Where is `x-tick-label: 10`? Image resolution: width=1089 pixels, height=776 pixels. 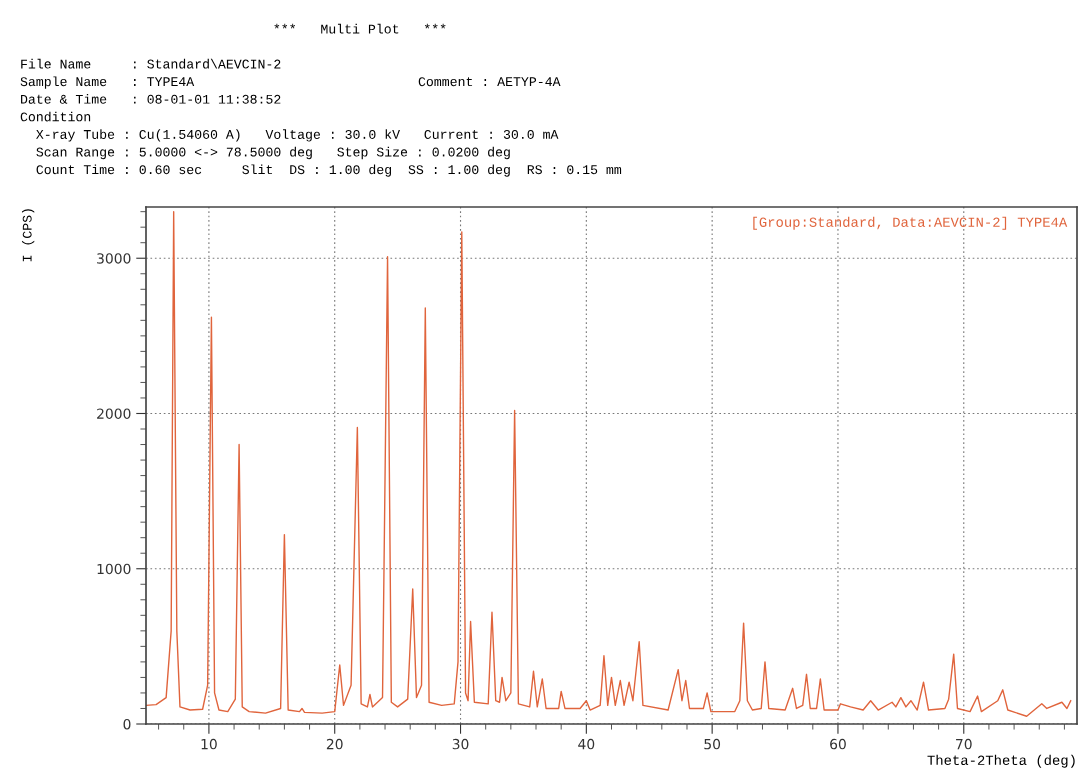
x-tick-label: 10 is located at coordinates (209, 744).